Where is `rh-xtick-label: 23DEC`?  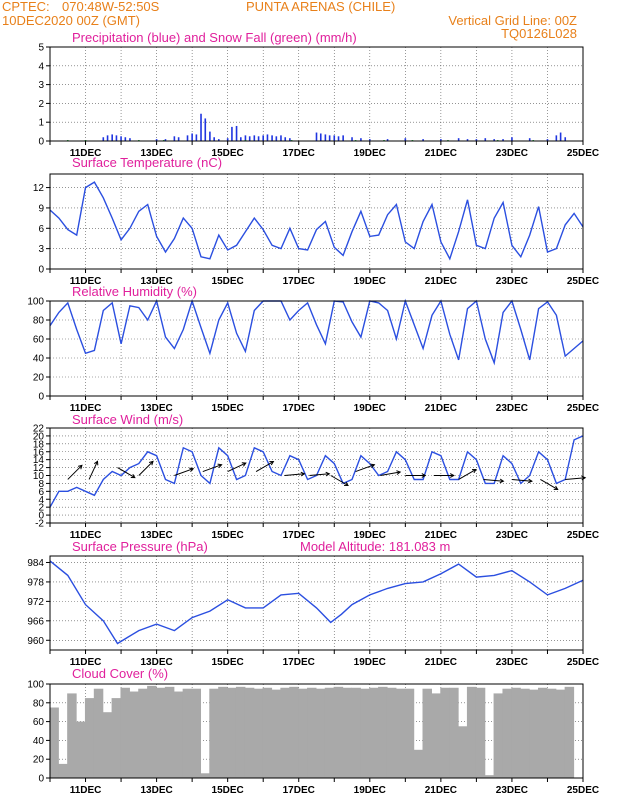 rh-xtick-label: 23DEC is located at coordinates (512, 408).